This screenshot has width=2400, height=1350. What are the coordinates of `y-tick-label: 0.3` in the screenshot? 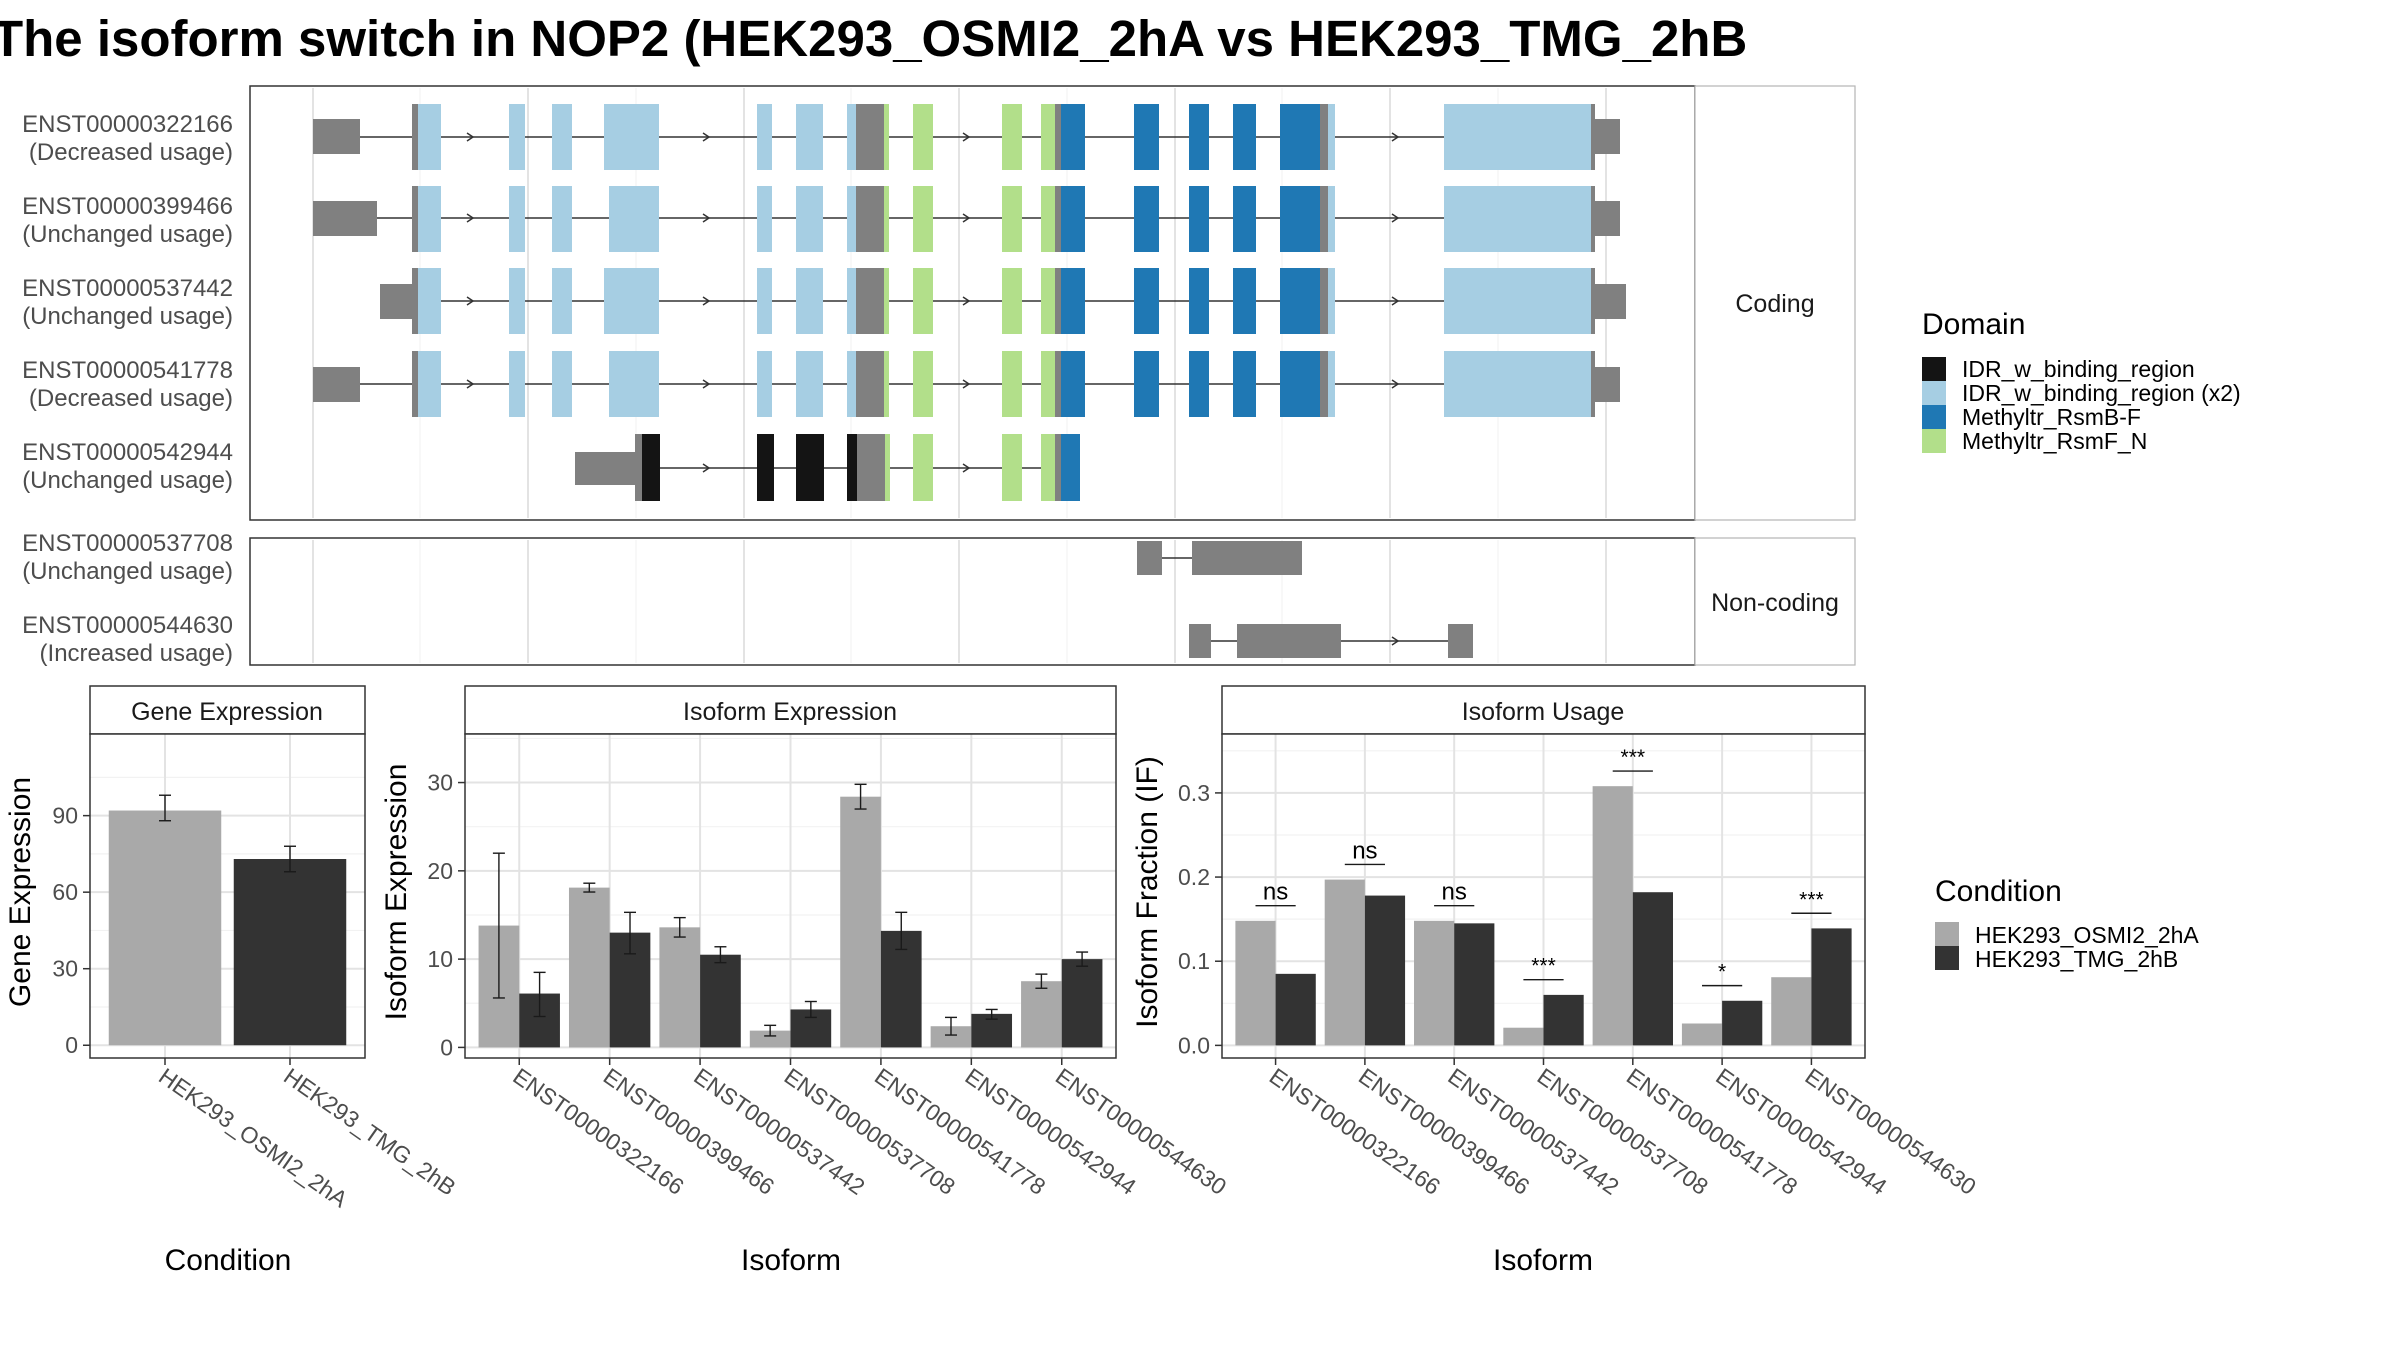 It's located at (1194, 793).